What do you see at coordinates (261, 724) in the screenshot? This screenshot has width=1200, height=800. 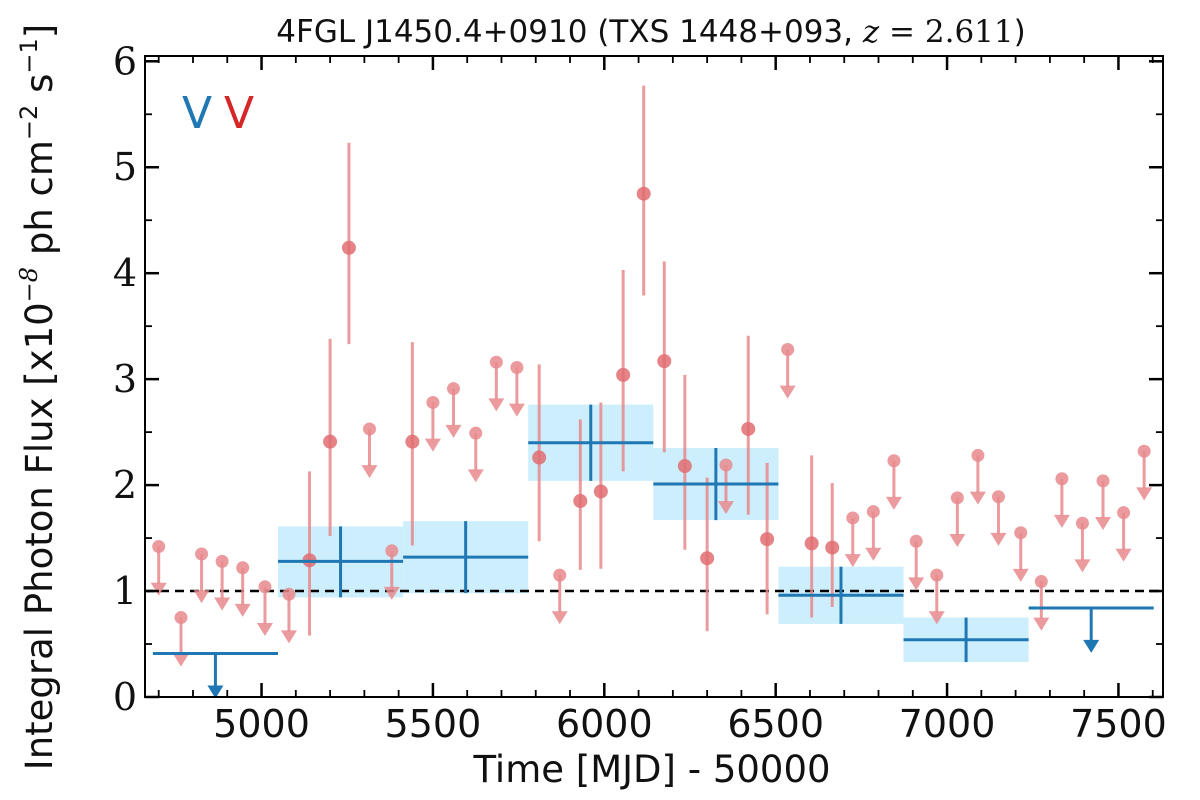 I see `x-tick-label: 5000` at bounding box center [261, 724].